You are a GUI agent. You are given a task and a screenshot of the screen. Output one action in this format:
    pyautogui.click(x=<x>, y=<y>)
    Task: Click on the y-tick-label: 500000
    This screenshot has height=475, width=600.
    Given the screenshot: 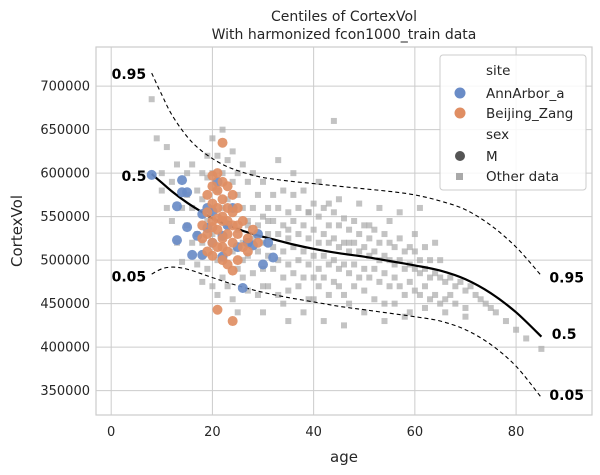 What is the action you would take?
    pyautogui.click(x=65, y=261)
    